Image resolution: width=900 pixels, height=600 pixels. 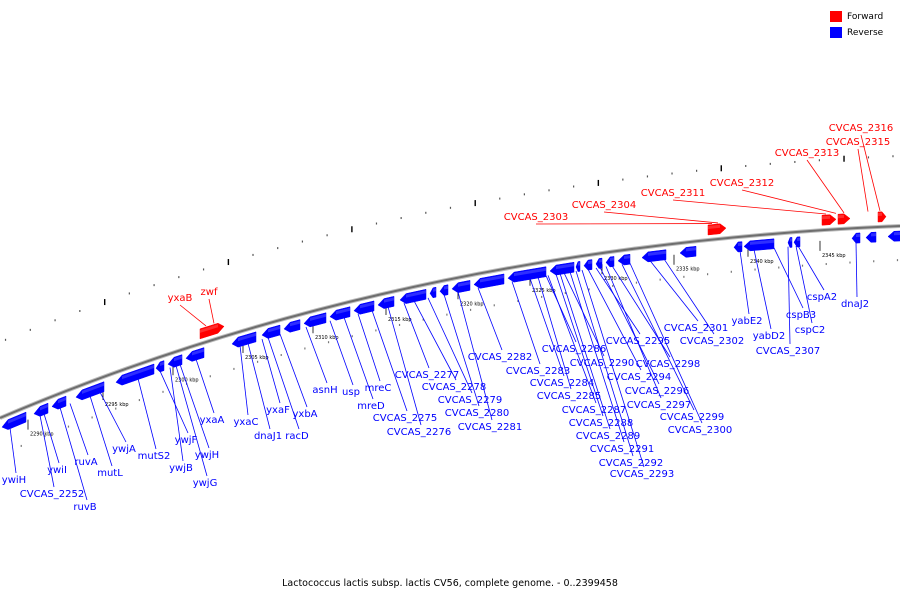 What do you see at coordinates (400, 320) in the screenshot?
I see `tick-label: 2315 kbp` at bounding box center [400, 320].